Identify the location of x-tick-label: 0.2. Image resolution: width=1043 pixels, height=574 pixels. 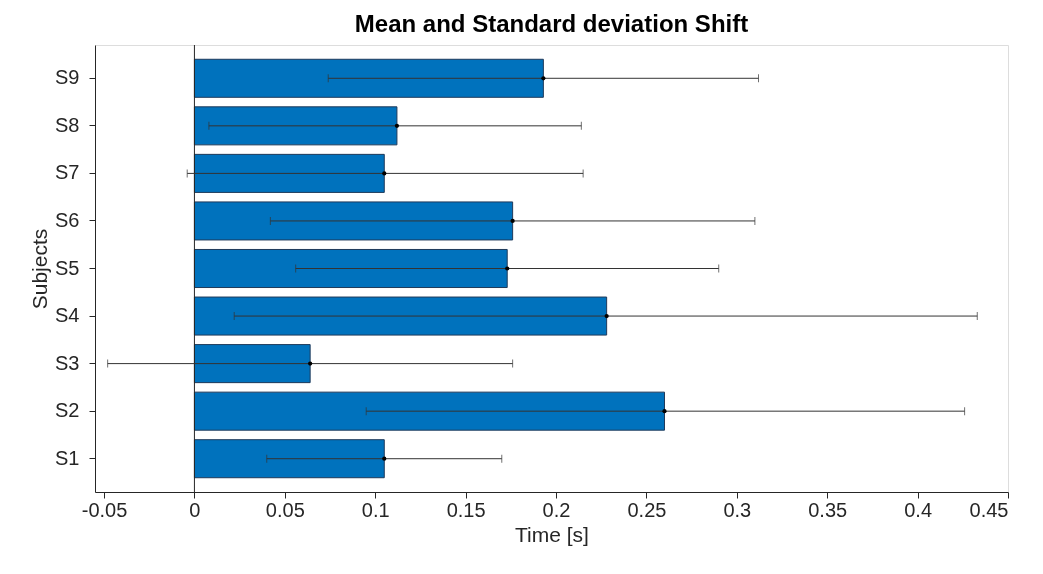
(556, 509).